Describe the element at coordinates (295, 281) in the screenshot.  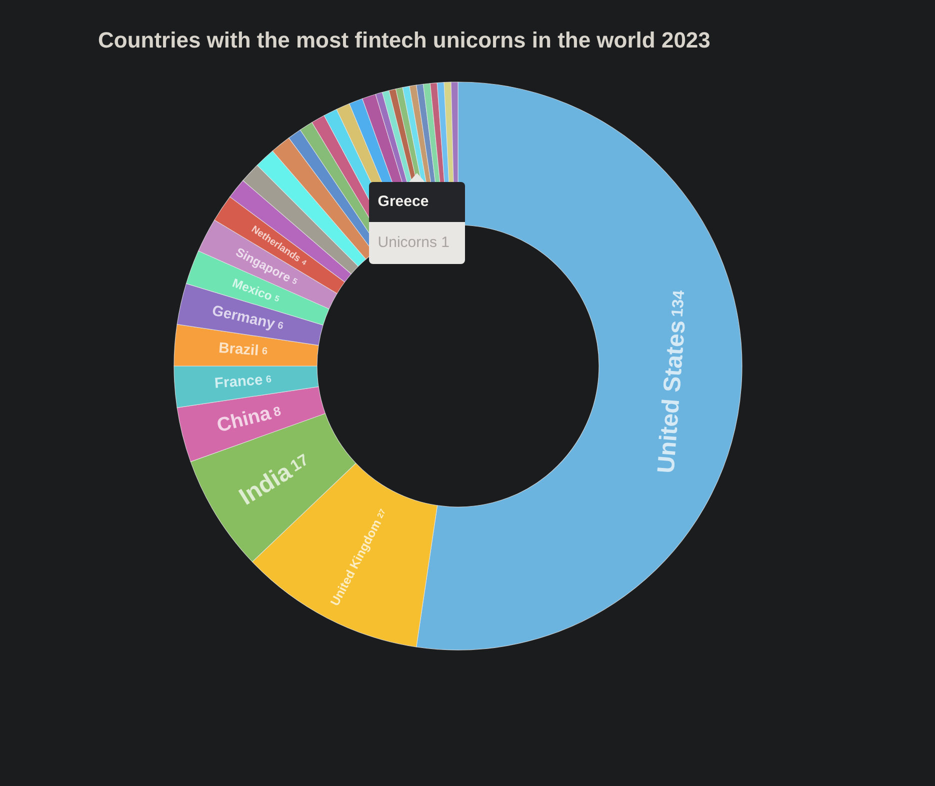
I see `data-label: 5` at that location.